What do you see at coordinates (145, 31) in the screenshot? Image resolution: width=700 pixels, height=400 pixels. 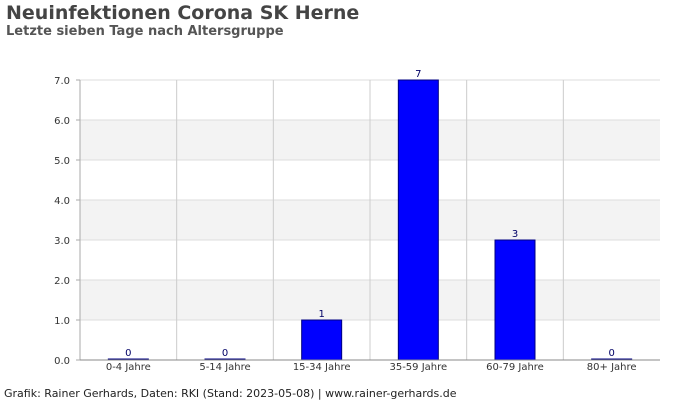 I see `chart-subtitle: Letzte sieben Tage nach Altersgruppe` at bounding box center [145, 31].